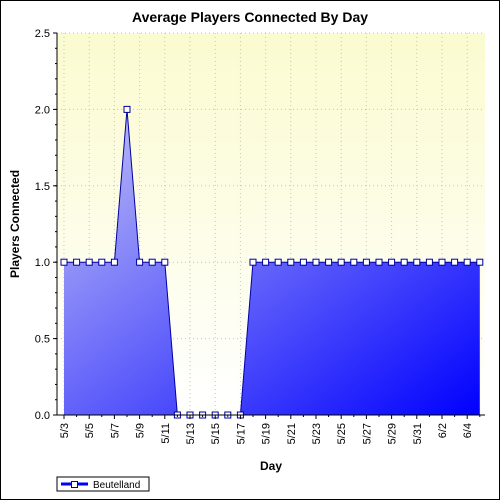  Describe the element at coordinates (216, 433) in the screenshot. I see `x-tick-label: 5/15` at that location.